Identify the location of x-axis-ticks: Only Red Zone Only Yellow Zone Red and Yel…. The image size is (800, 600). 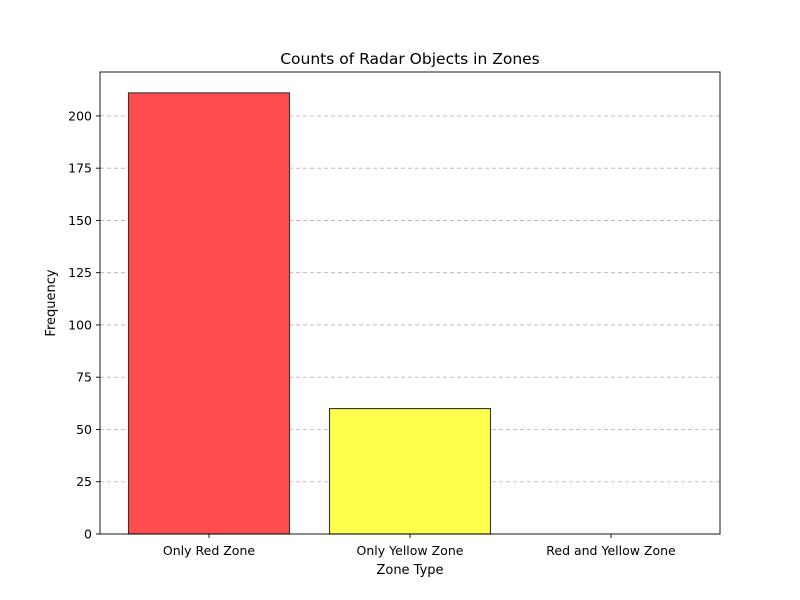
(419, 546).